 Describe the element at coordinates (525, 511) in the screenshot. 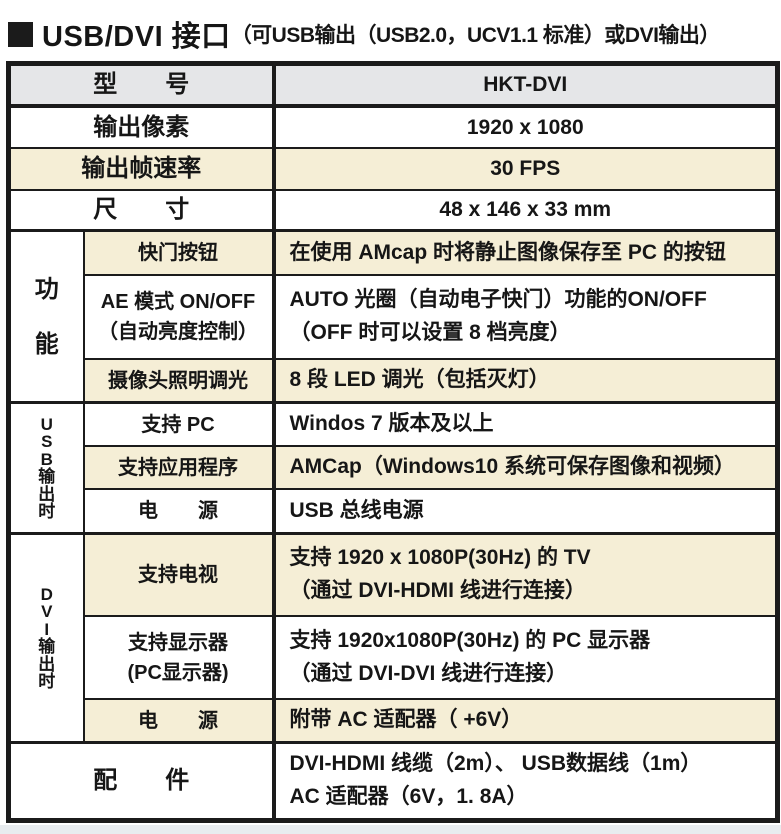

I see `usb-power-value: USB 总线电源` at that location.